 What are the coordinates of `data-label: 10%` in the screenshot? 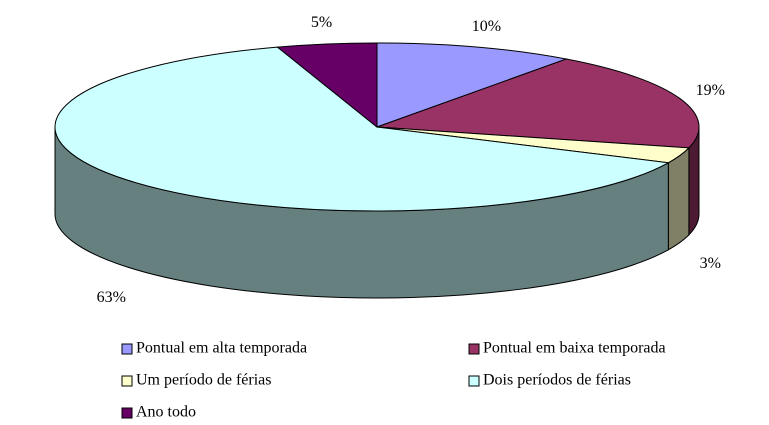 It's located at (486, 26).